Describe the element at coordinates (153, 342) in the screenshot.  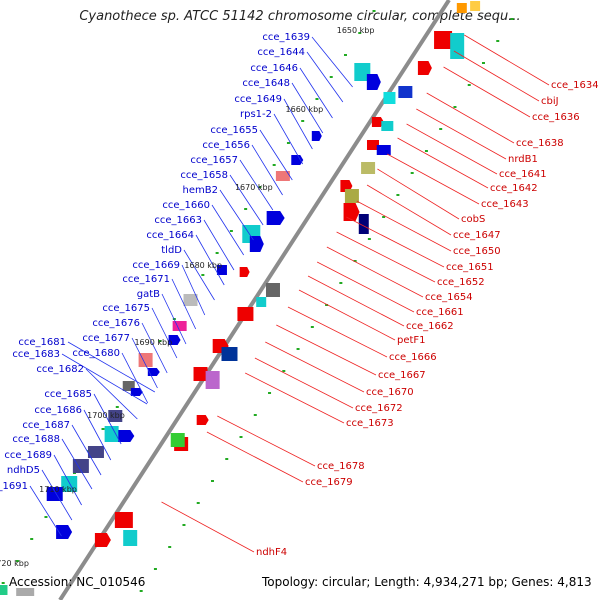
I see `tick-label: 1690 kbp` at that location.